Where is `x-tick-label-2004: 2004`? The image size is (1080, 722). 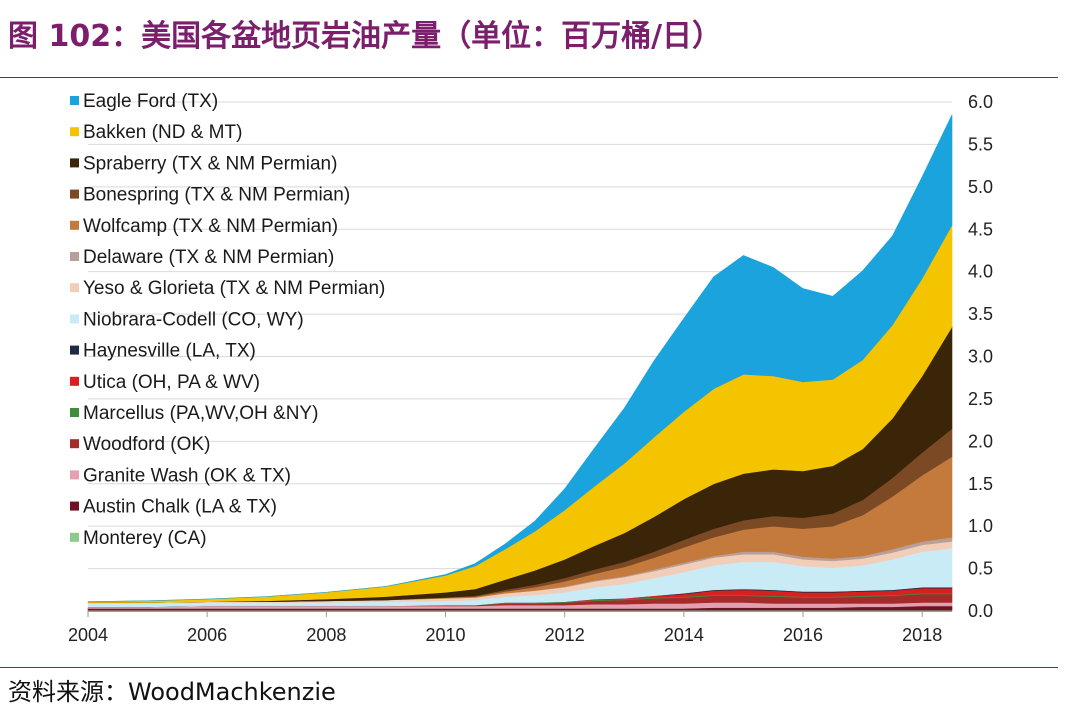 x-tick-label-2004: 2004 is located at coordinates (88, 635).